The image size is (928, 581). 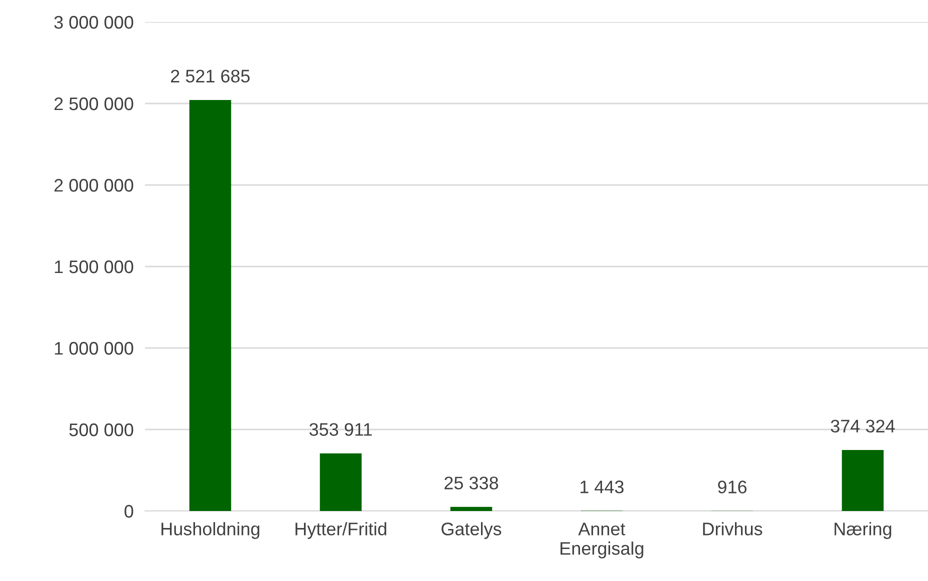 What do you see at coordinates (211, 530) in the screenshot?
I see `x-tick-label: Husholdning` at bounding box center [211, 530].